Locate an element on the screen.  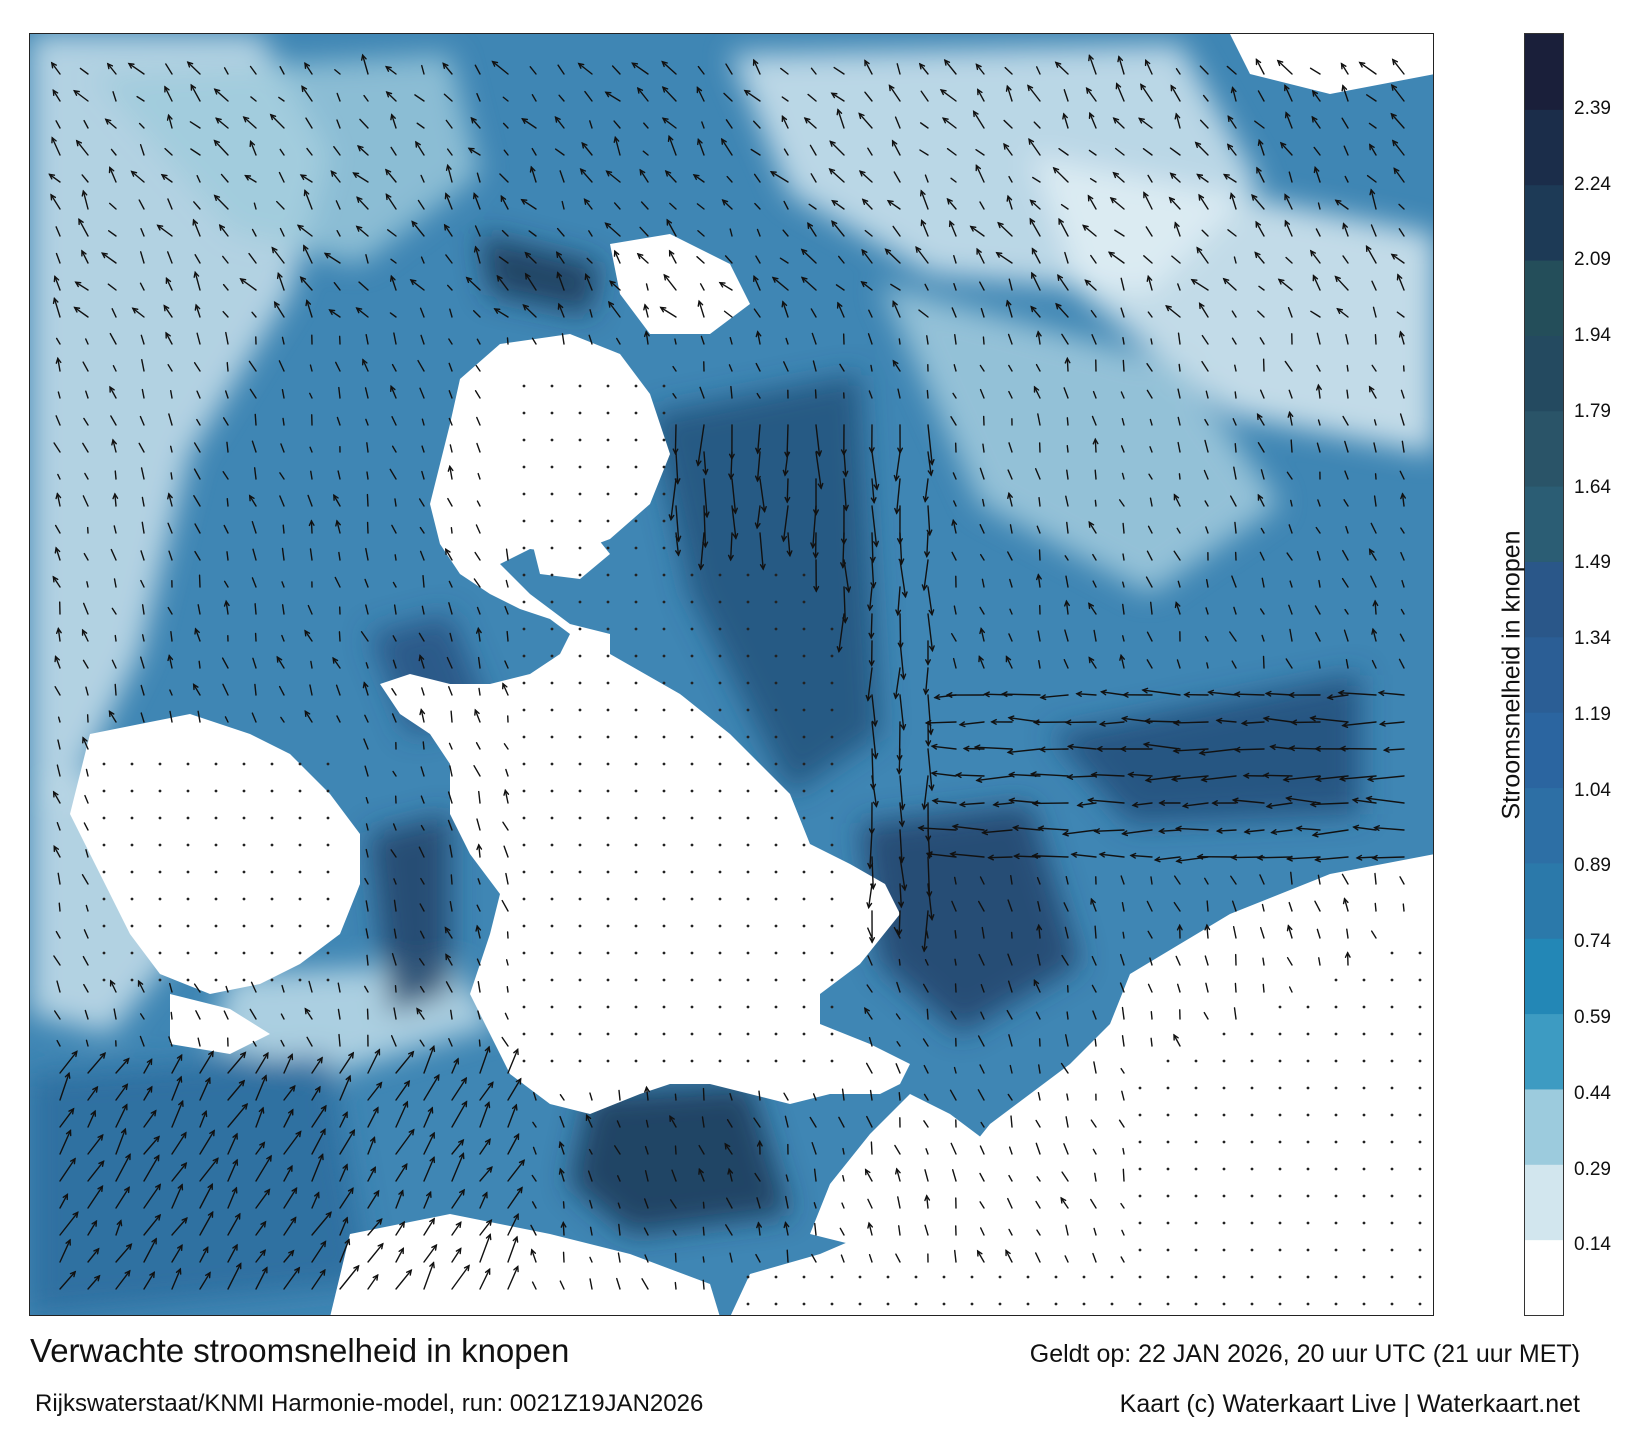
legend-tick-label: 1.04 is located at coordinates (1592, 790).